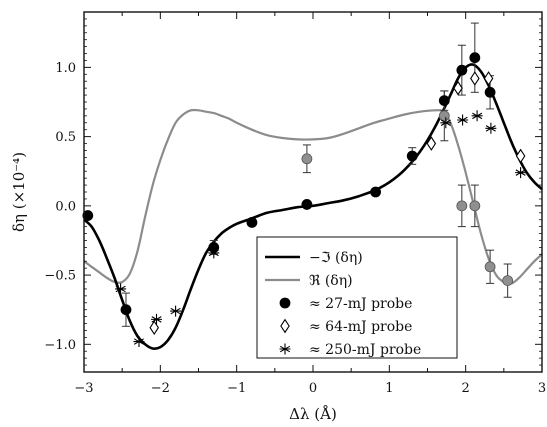 This screenshot has height=427, width=547. I want to click on legend-64mj-label: ≈ 64-mJ probe, so click(360, 327).